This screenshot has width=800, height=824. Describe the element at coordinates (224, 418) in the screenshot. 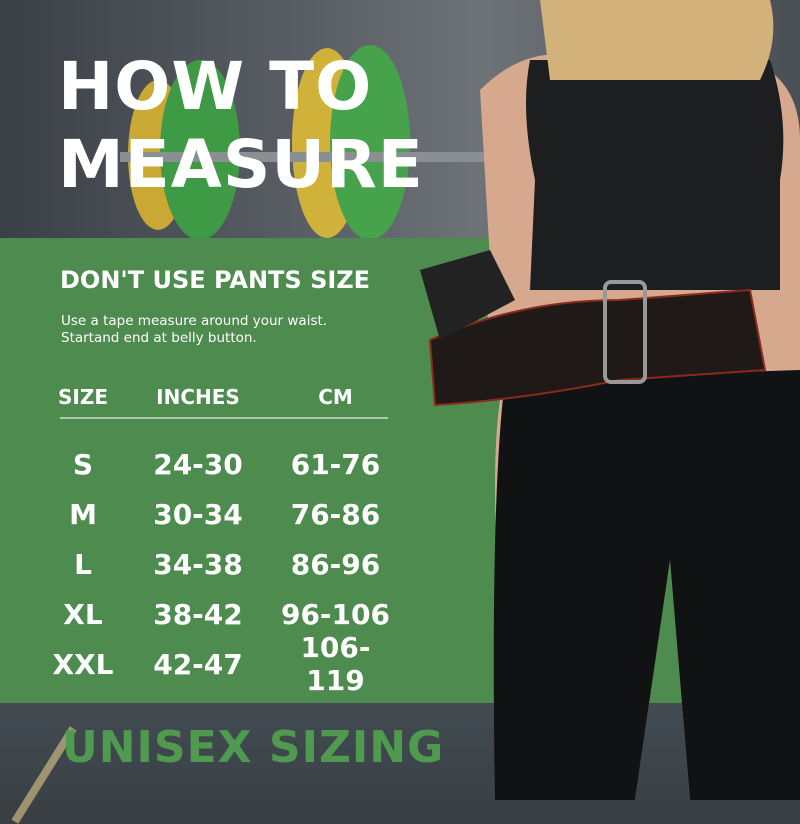

I see `header-divider` at that location.